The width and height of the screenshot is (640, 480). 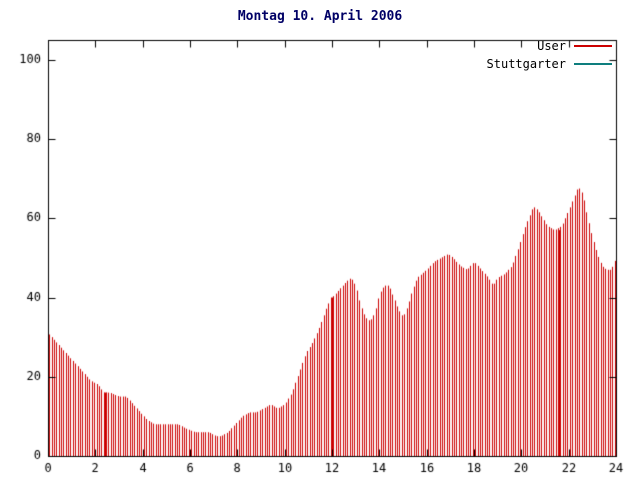 I want to click on stuttgarter-series-line-icon, so click(x=593, y=64).